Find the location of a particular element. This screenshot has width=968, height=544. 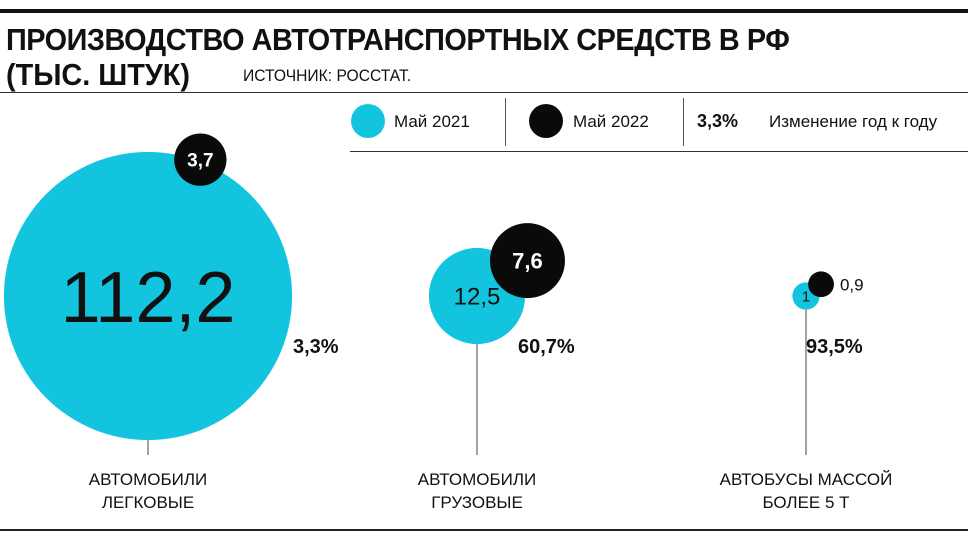

category-label-line: АВТОБУСЫ МАССОЙ is located at coordinates (806, 479).